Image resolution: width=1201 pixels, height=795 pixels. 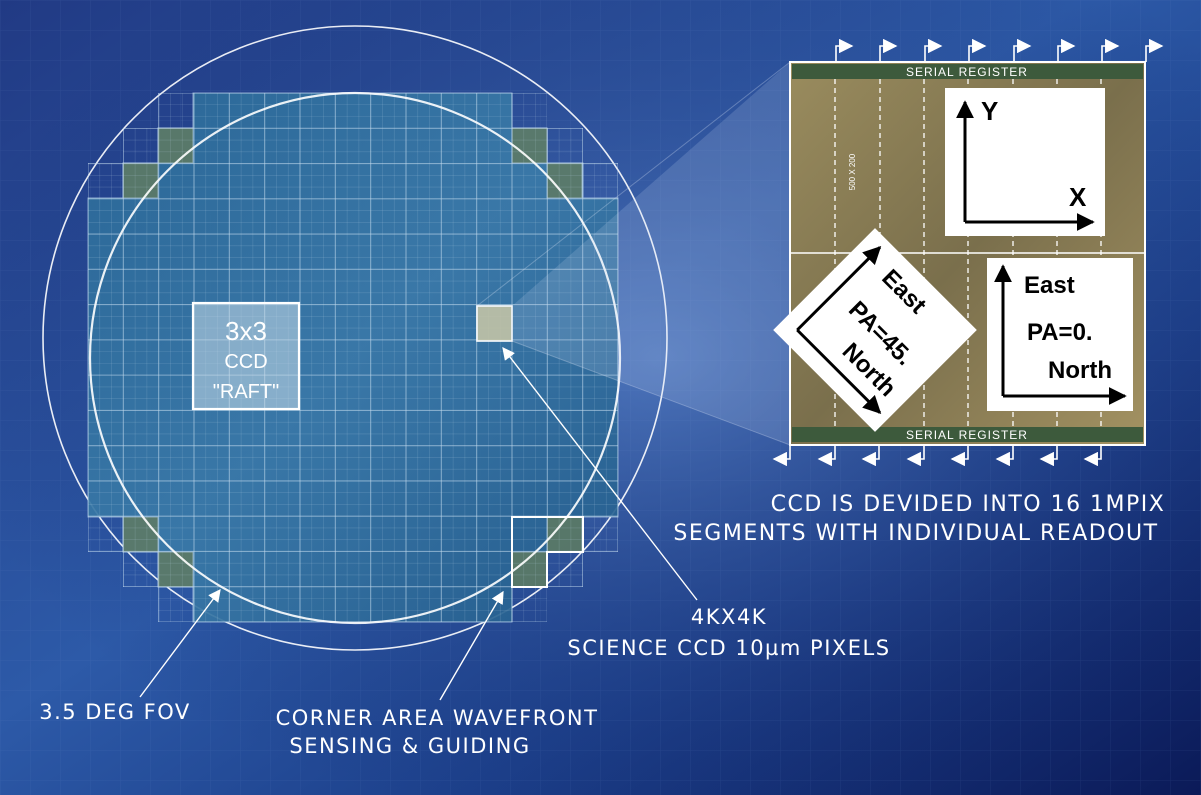 What do you see at coordinates (915, 533) in the screenshot?
I see `segments-caption-line2: SEGMENTS WITH INDIVIDUAL READOUT` at bounding box center [915, 533].